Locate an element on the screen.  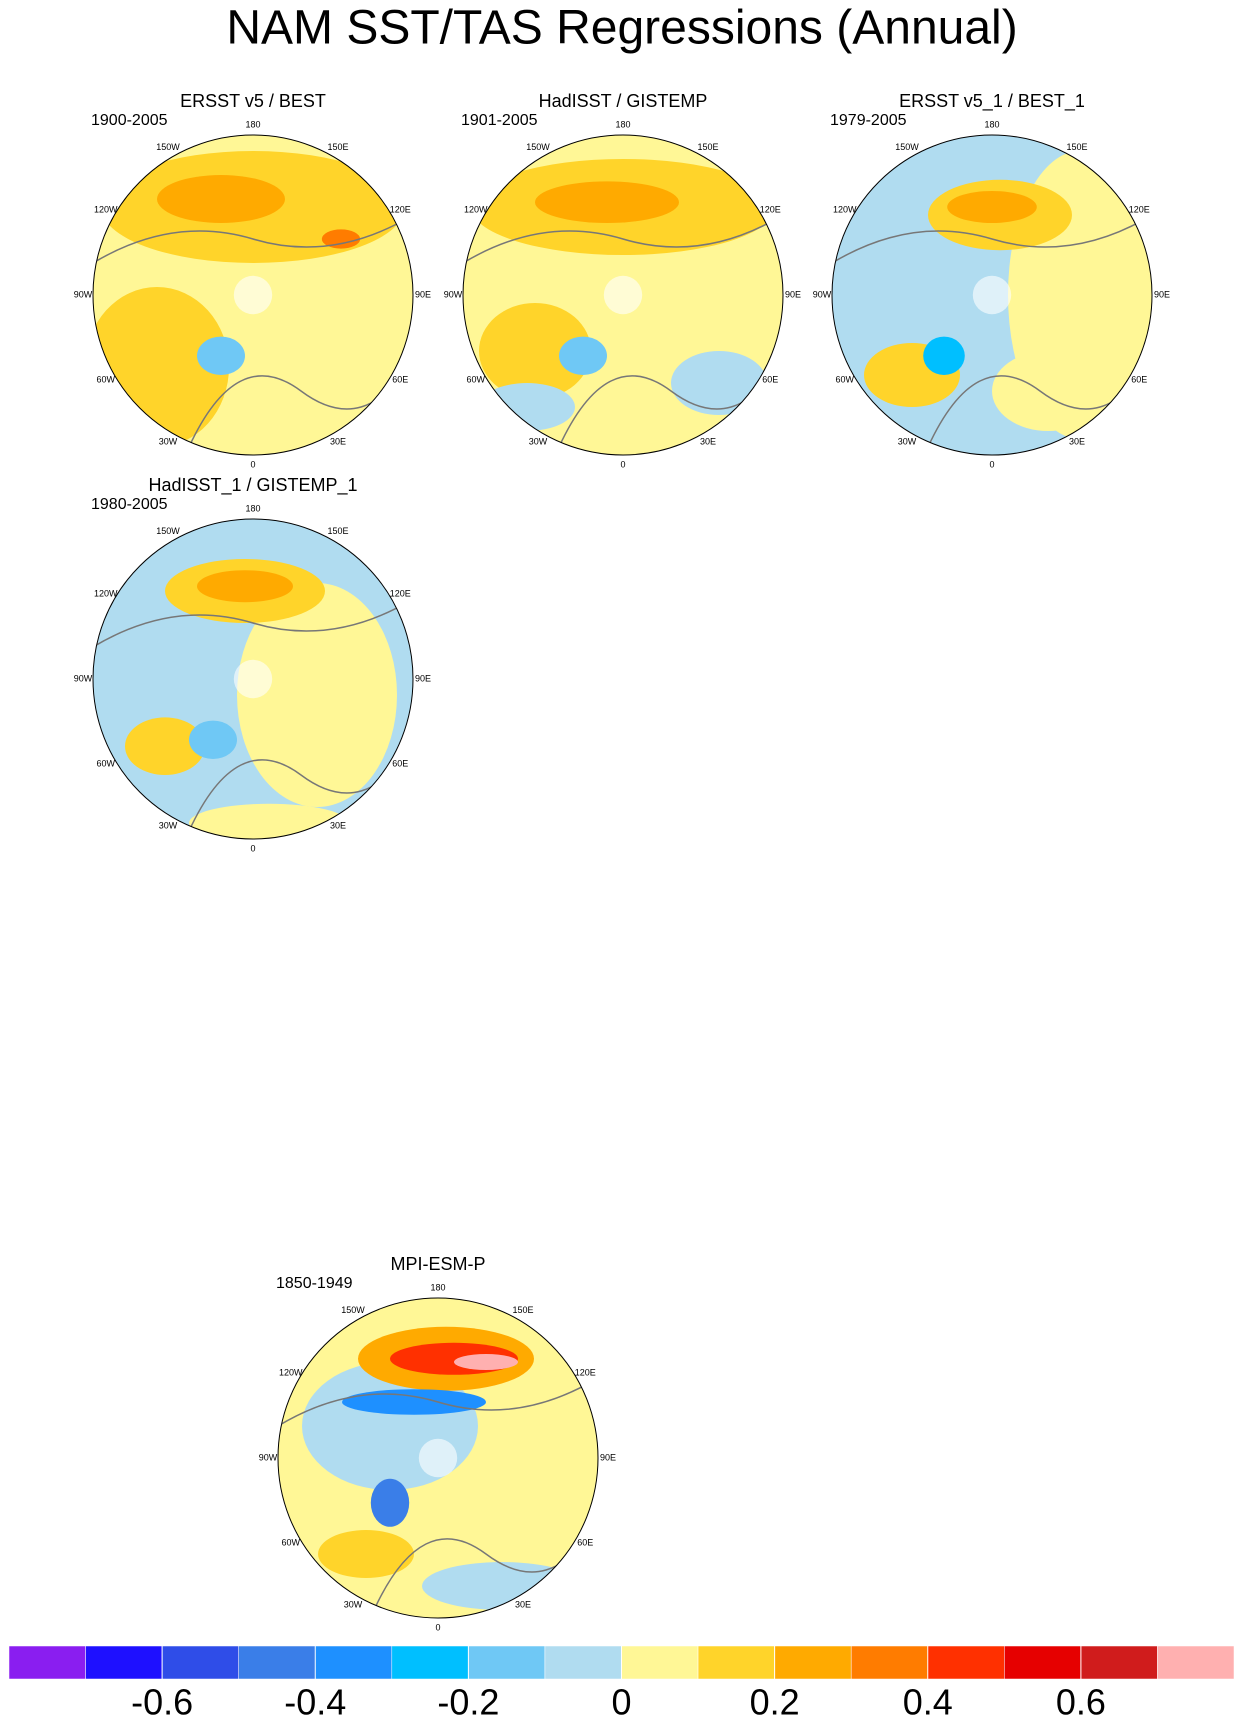
colorbar-tick-label: -0.4 is located at coordinates (315, 1702).